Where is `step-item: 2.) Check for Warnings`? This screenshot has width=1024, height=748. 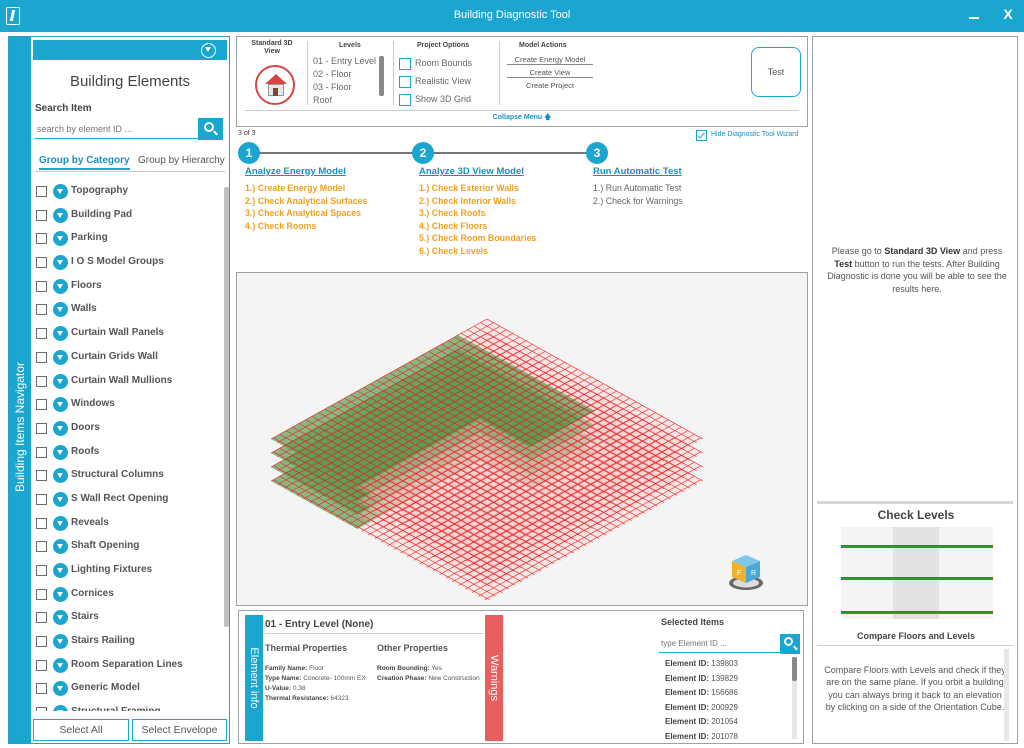
step-item: 2.) Check for Warnings is located at coordinates (638, 200).